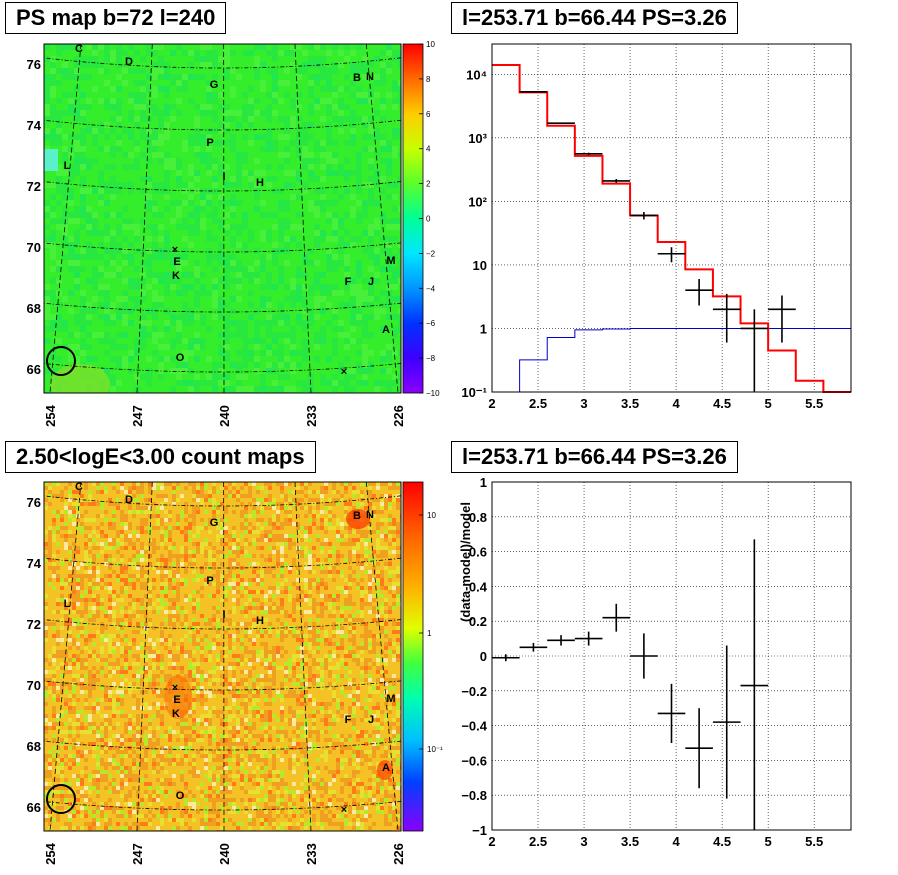  Describe the element at coordinates (34, 125) in the screenshot. I see `lat-tick-label: 74` at that location.